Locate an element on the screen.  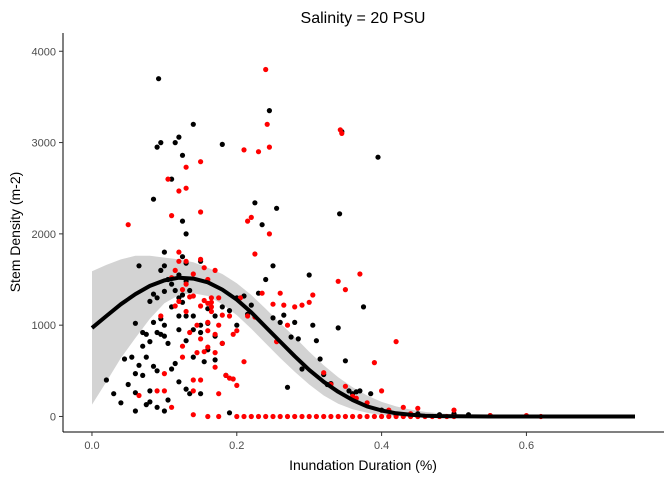
x-tick-label: 0.4 is located at coordinates (381, 446).